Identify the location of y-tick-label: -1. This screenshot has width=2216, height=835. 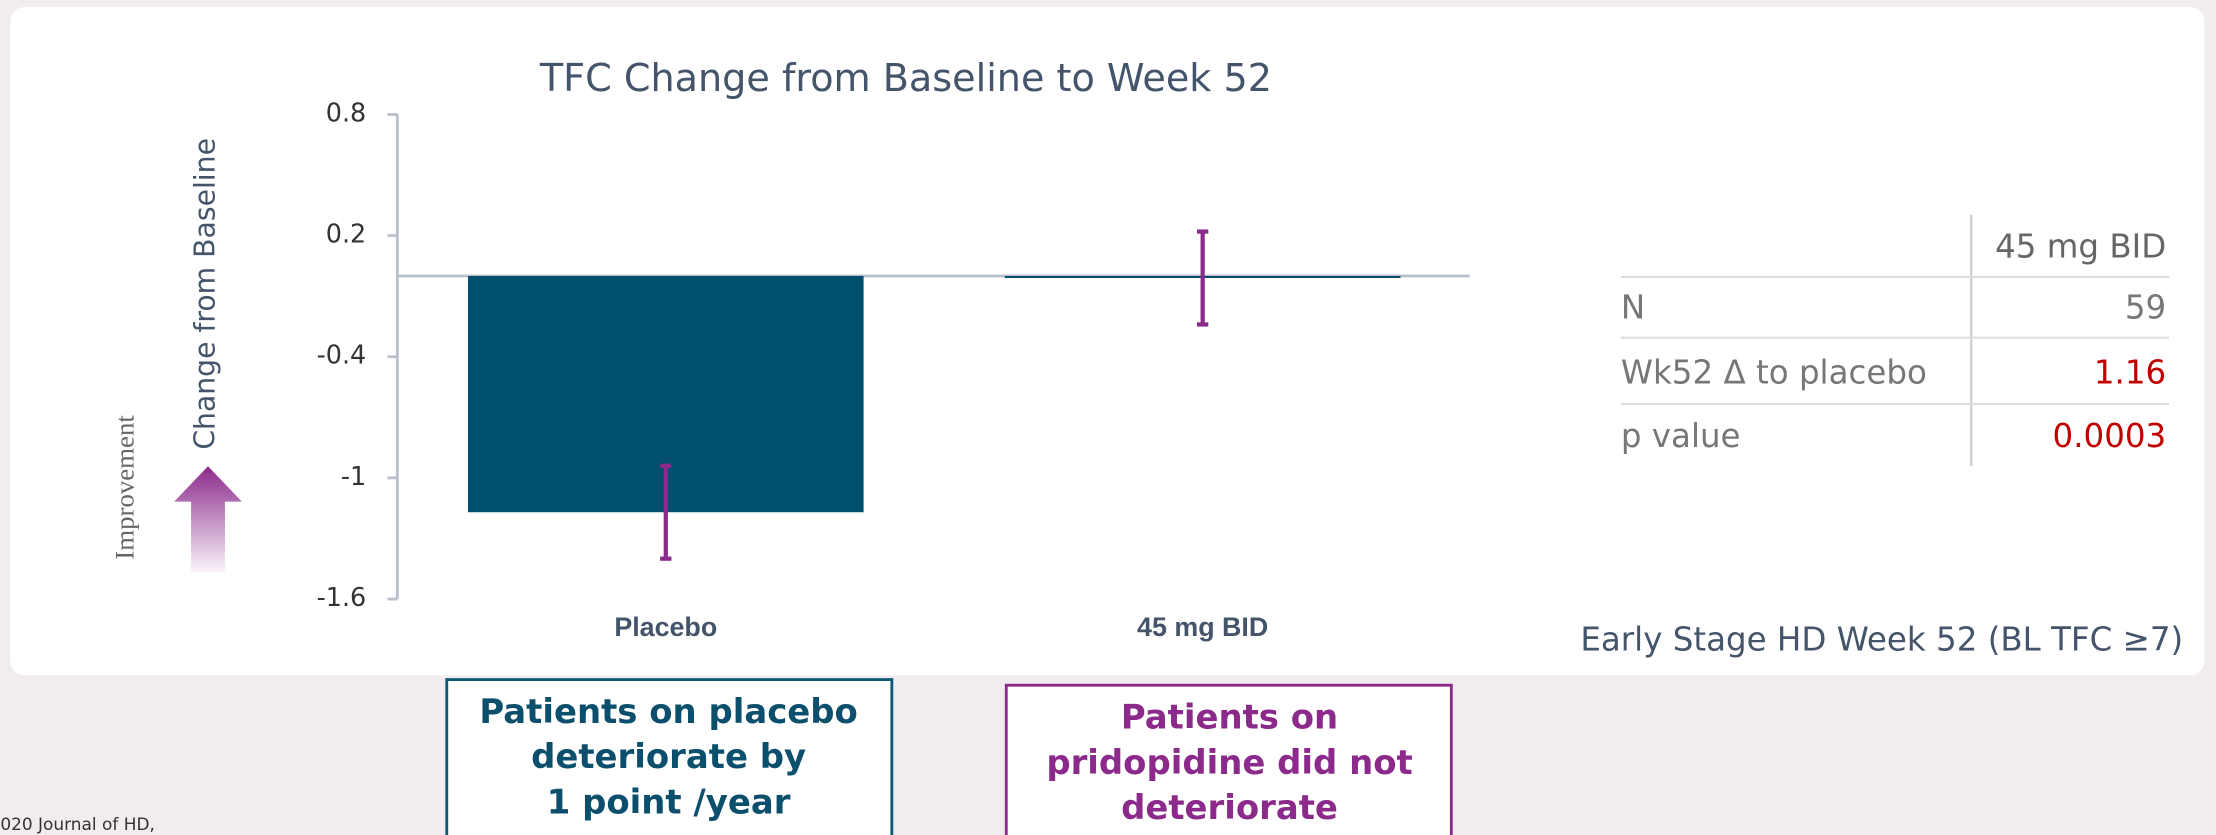
(353, 476).